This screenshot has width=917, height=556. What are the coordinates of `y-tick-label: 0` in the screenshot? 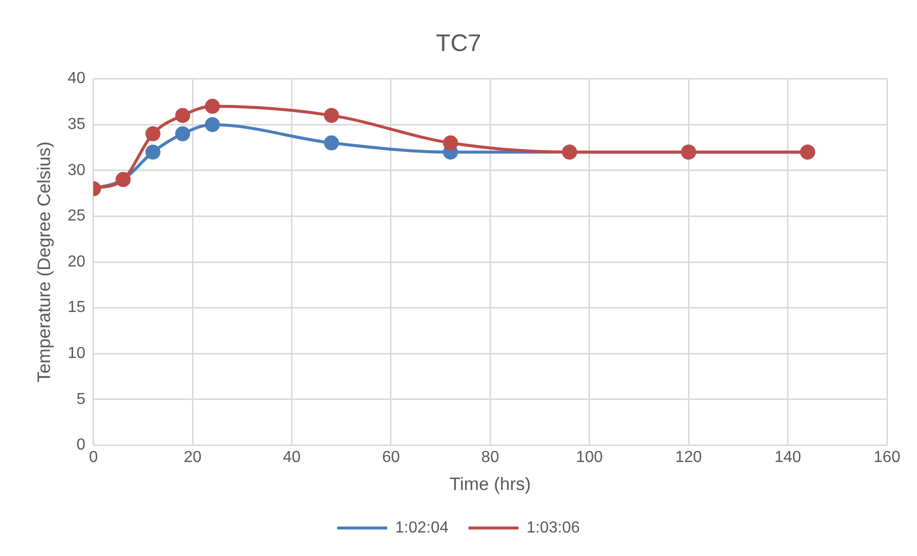 It's located at (81, 445).